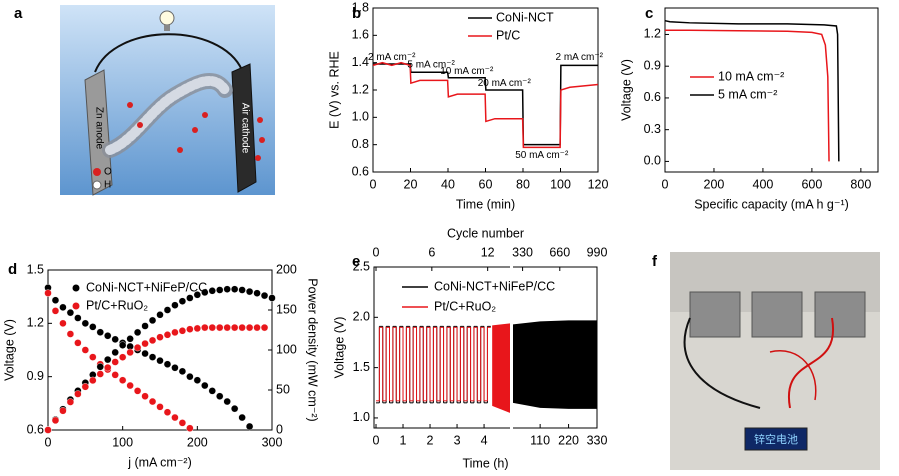 The image size is (899, 476). I want to click on x2-tick-label: 6, so click(431, 252).